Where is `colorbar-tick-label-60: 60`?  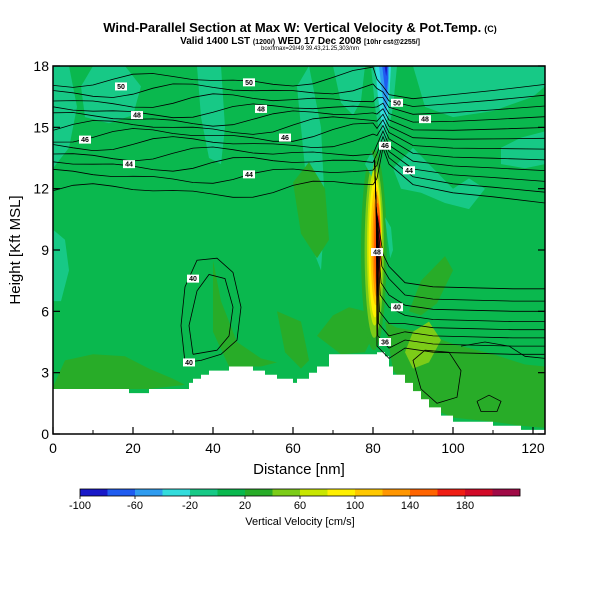
colorbar-tick-label-60: 60 is located at coordinates (300, 506).